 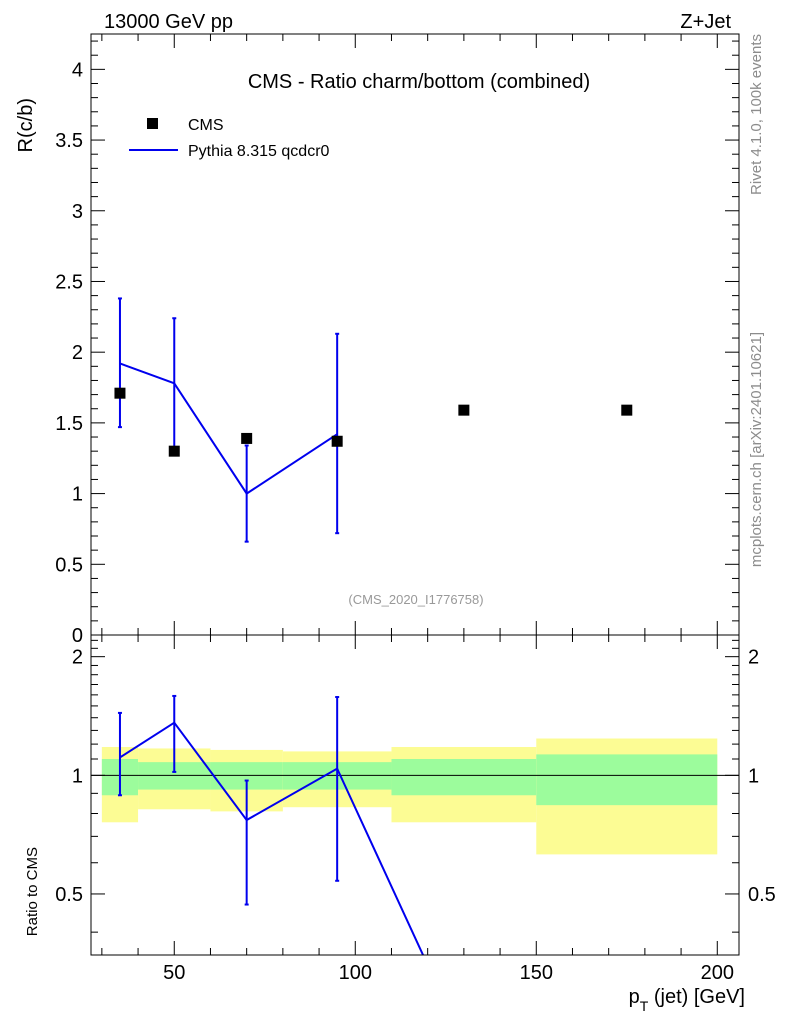 I want to click on x-tick-label: 200, so click(x=717, y=973).